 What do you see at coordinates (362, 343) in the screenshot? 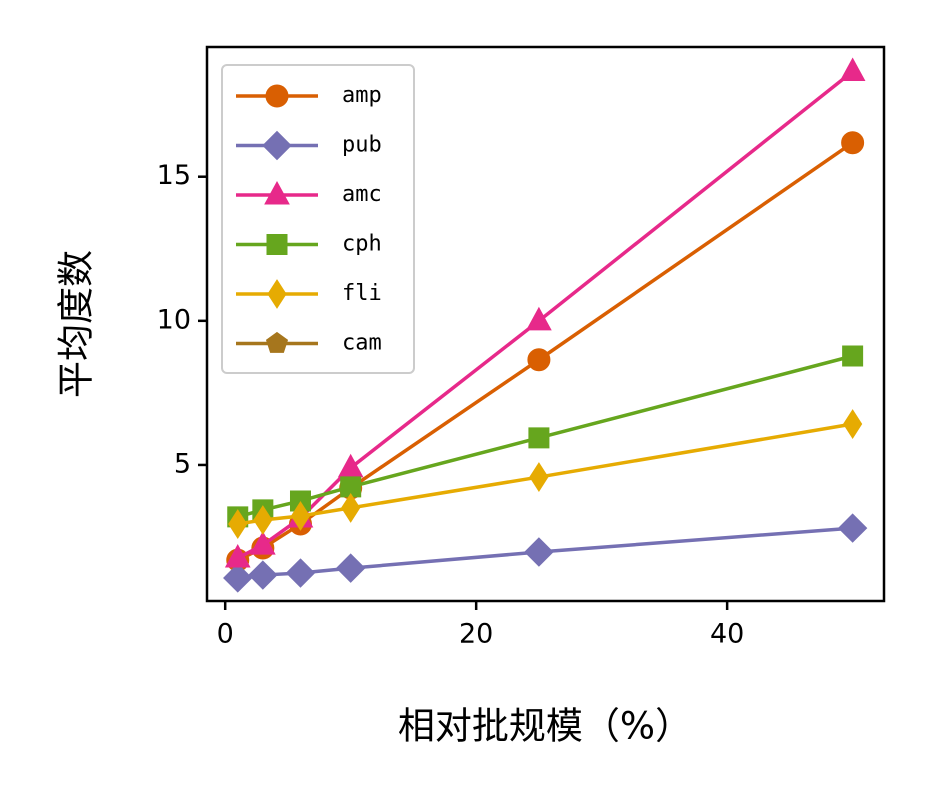
I see `legend-label: cam` at bounding box center [362, 343].